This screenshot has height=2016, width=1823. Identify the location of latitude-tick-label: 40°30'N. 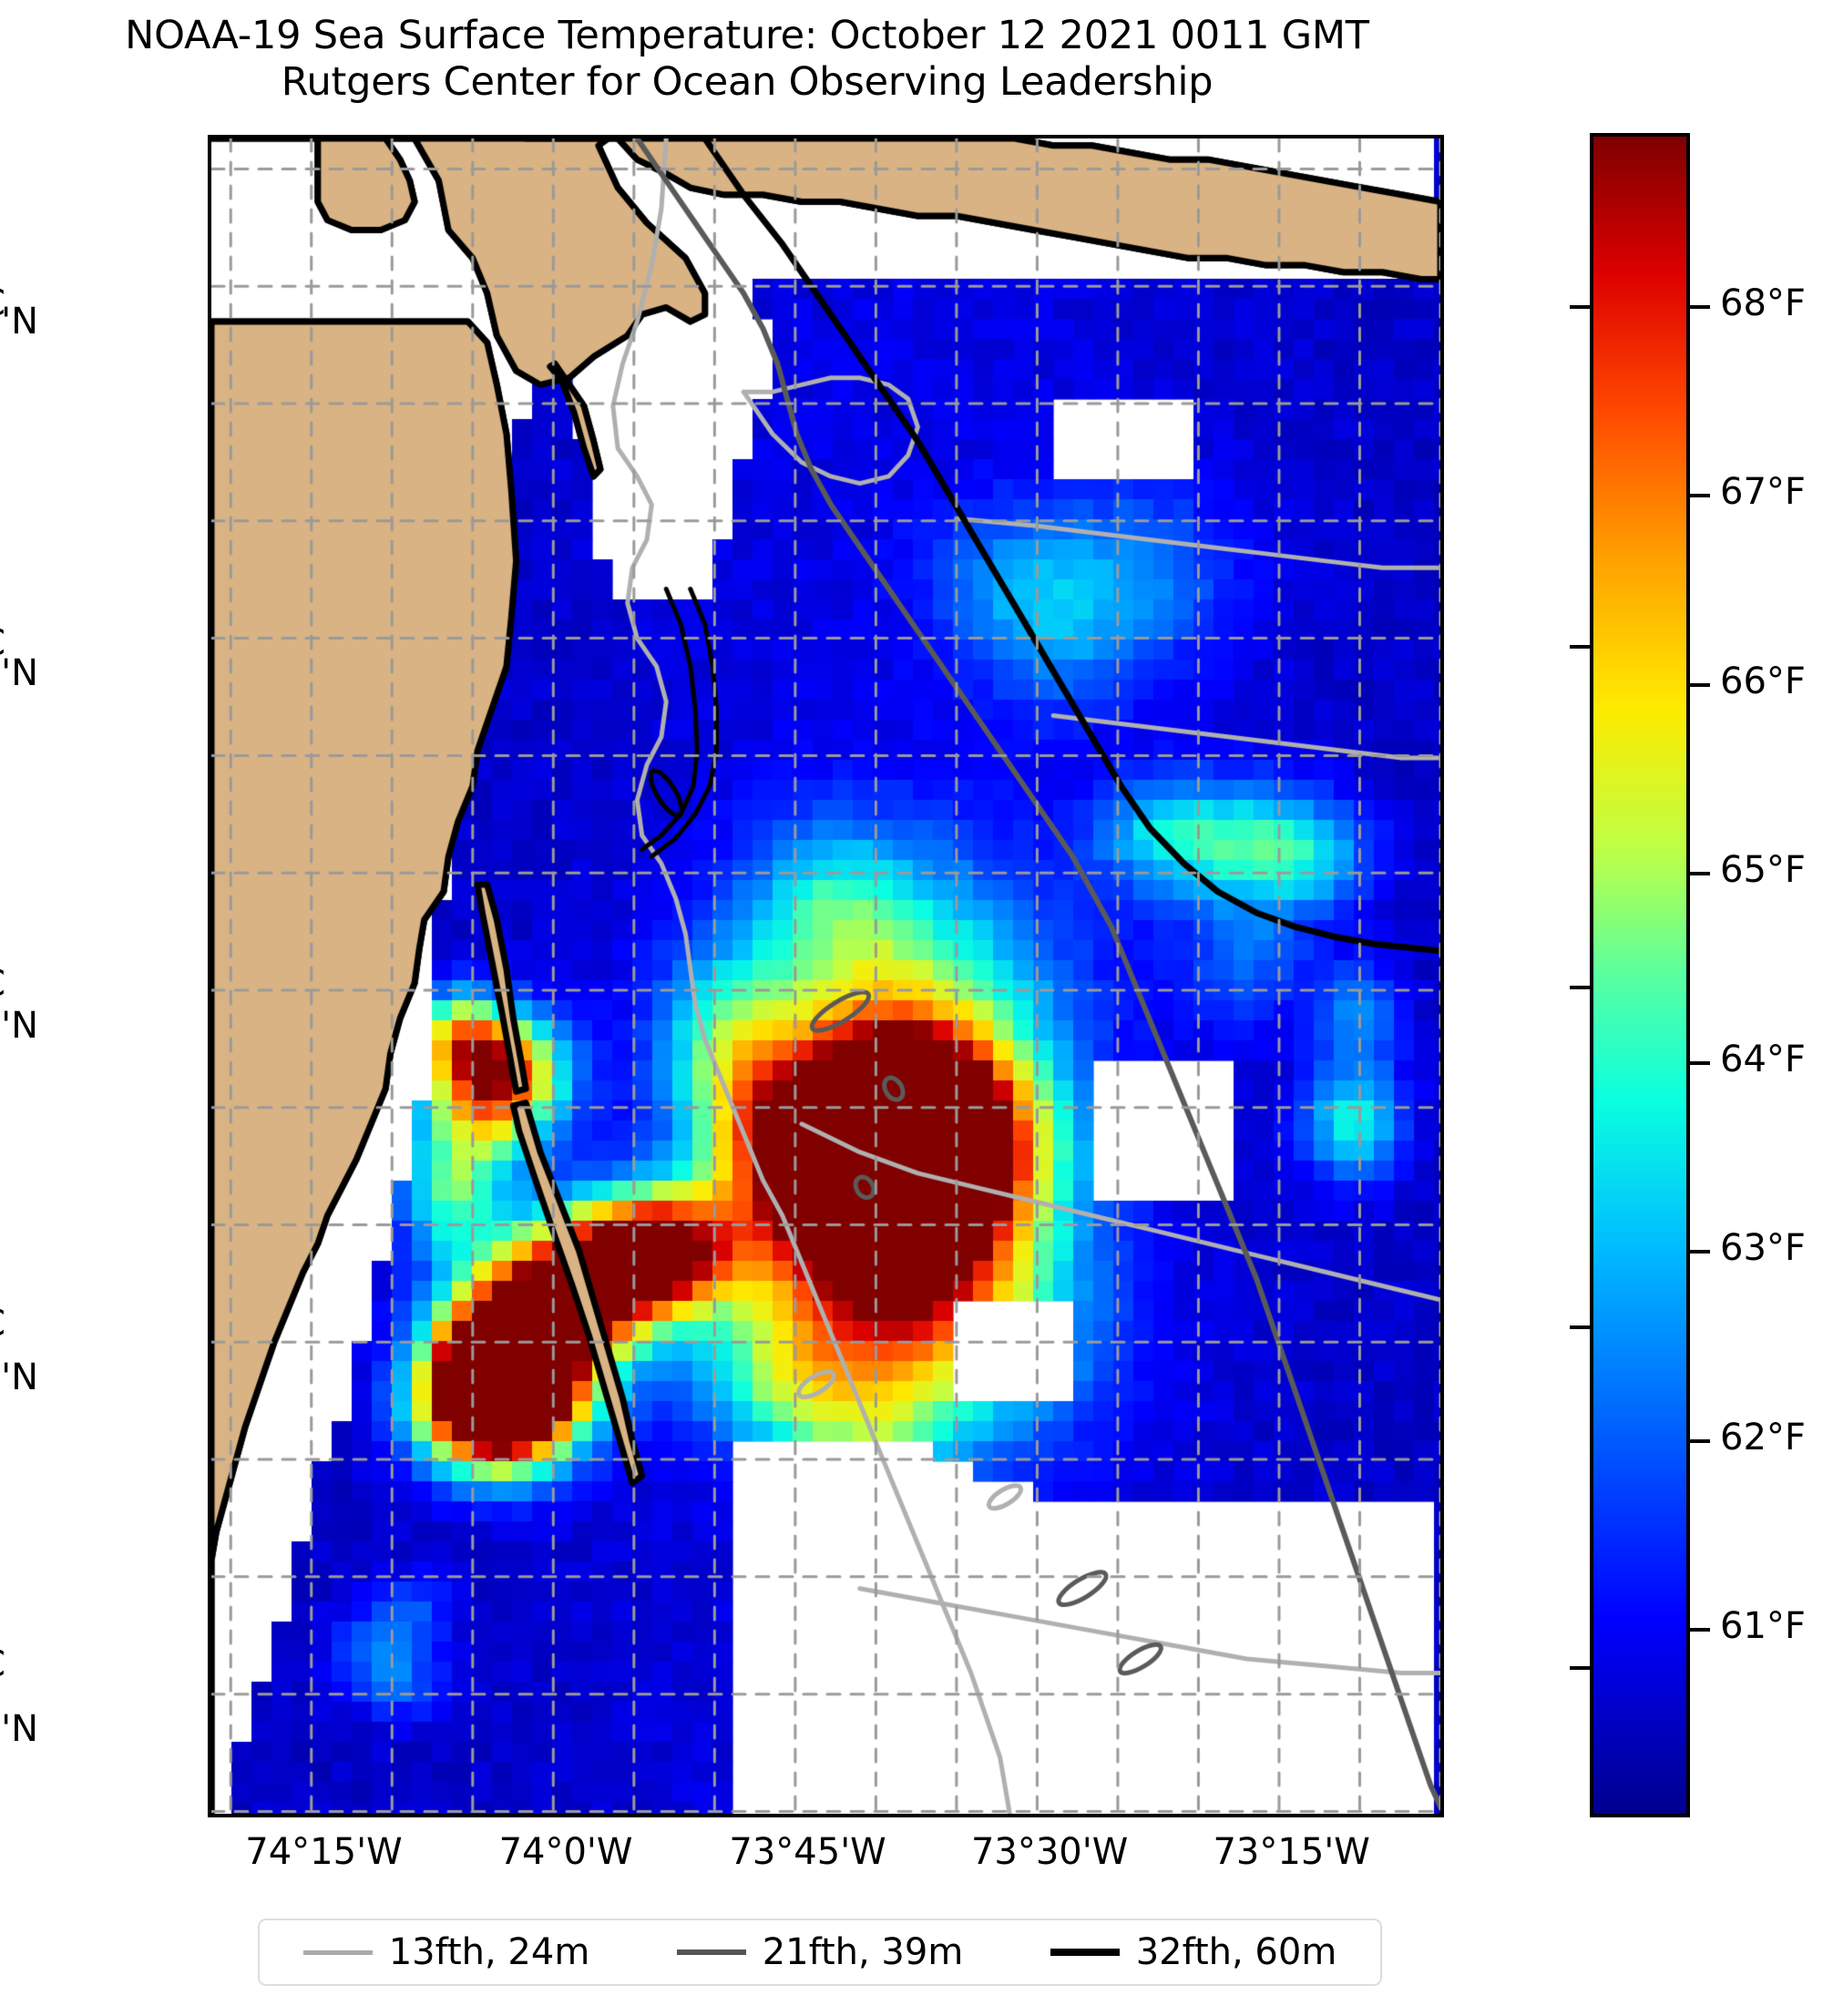
(19, 322).